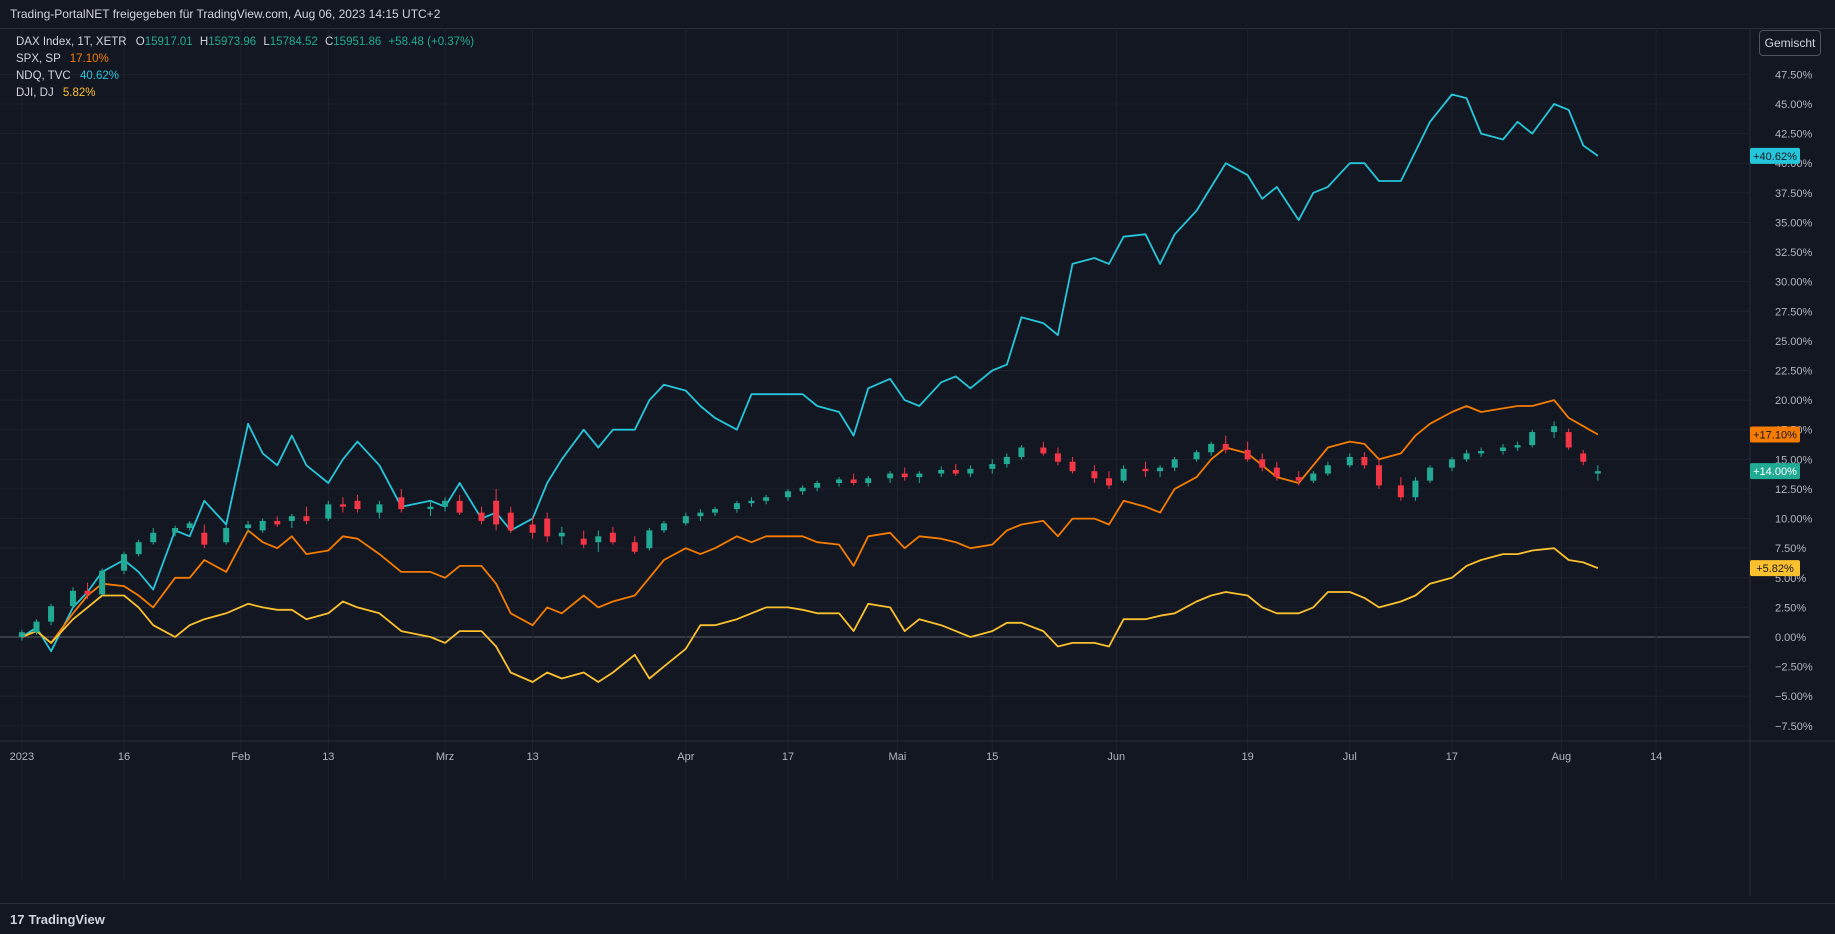 This screenshot has height=934, width=1835. I want to click on x-tick-label: 16, so click(124, 757).